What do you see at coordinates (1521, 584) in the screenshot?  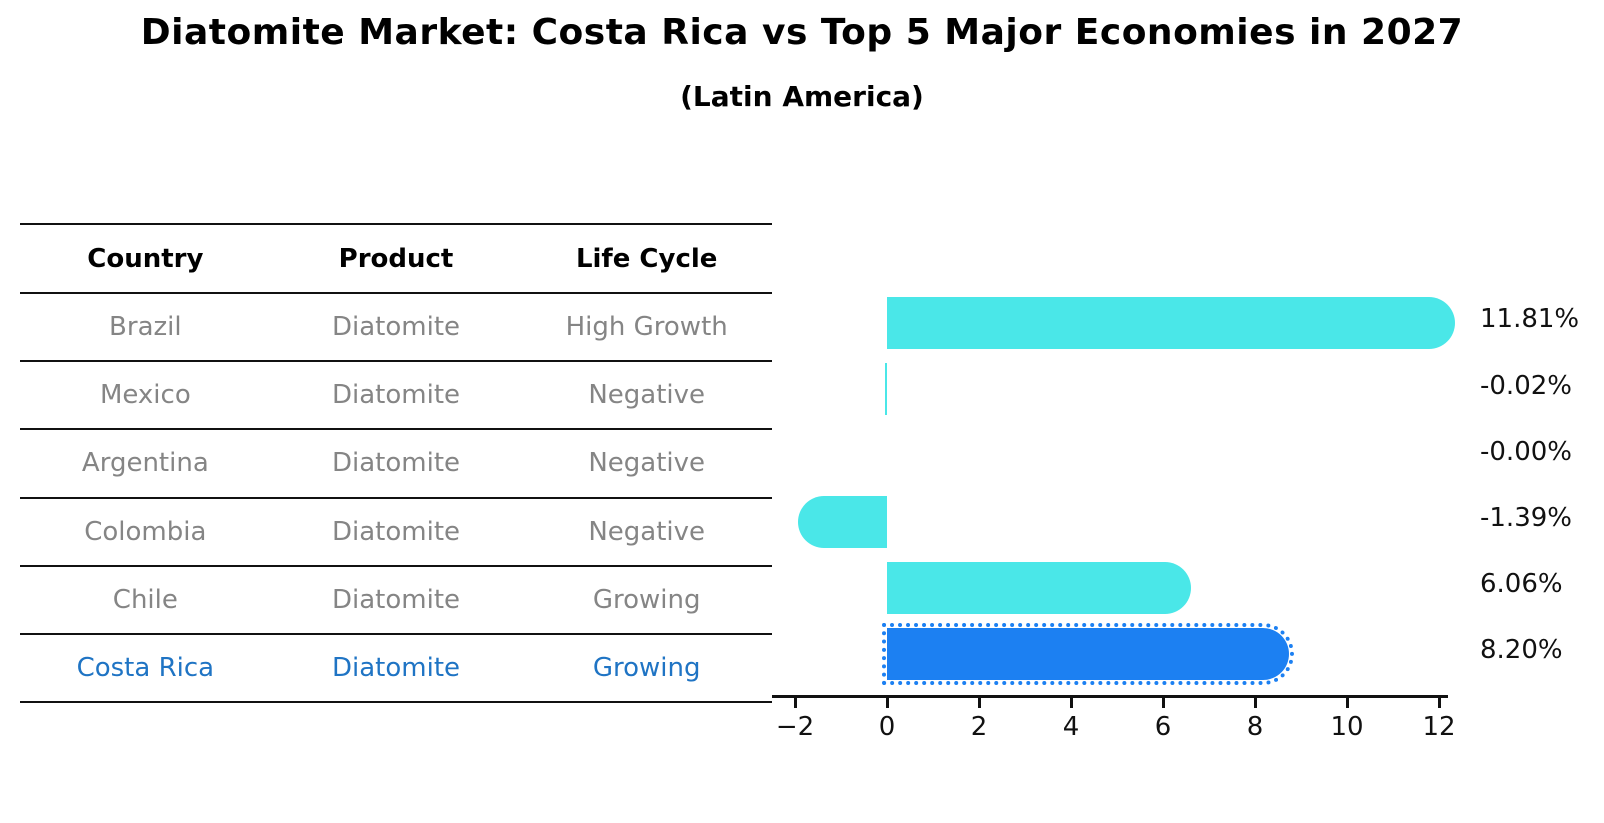 I see `value-label-chile: 6.06%` at bounding box center [1521, 584].